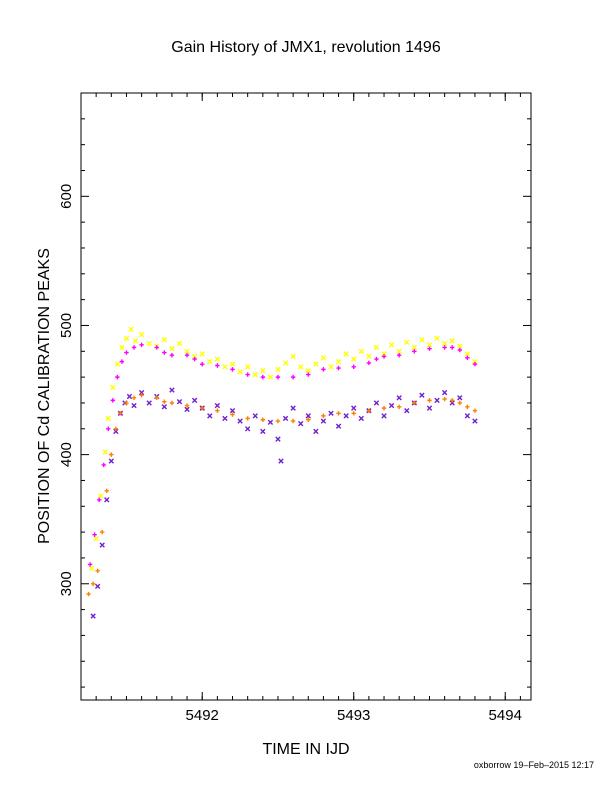 The width and height of the screenshot is (612, 792). I want to click on y-tick-label: 600, so click(66, 196).